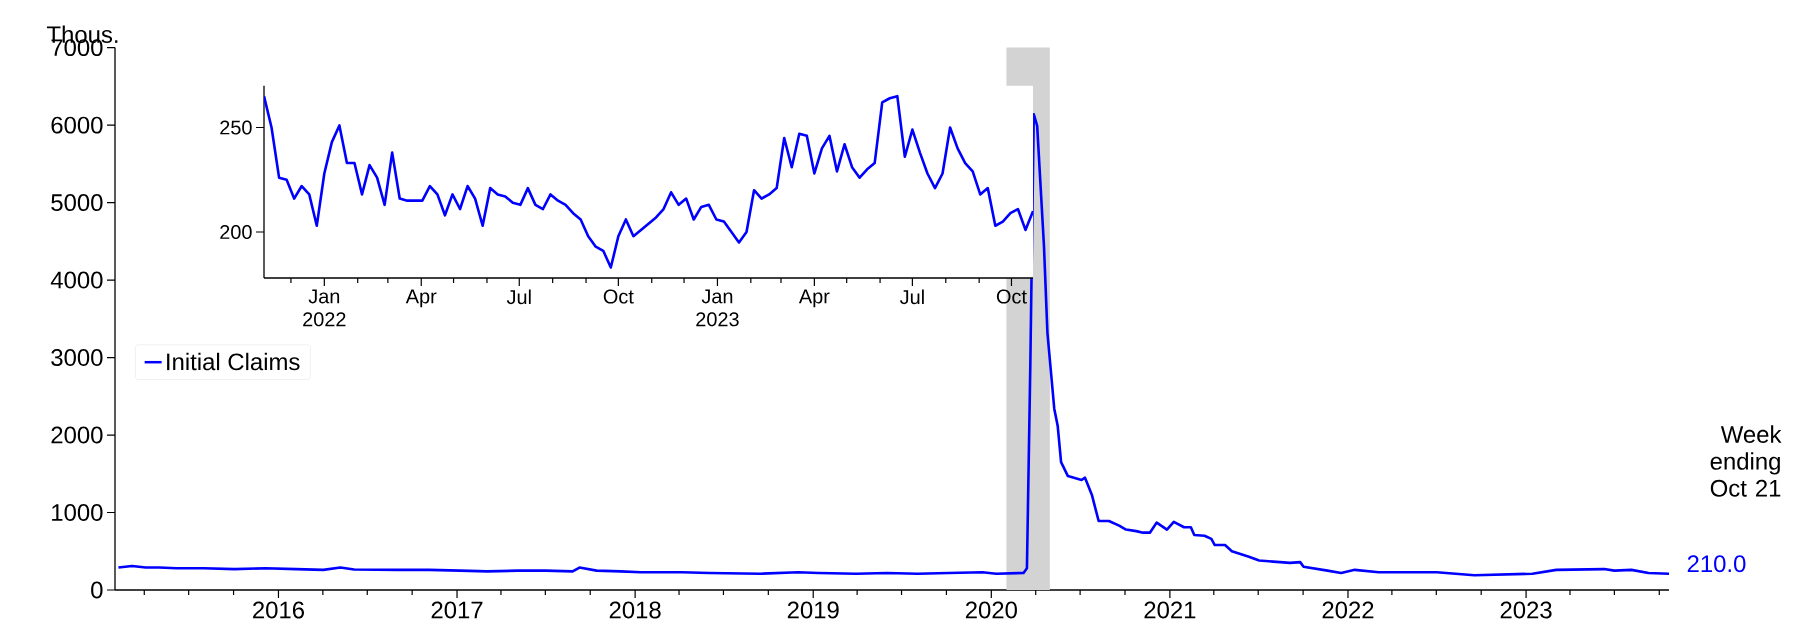  I want to click on y-tick-label: 2000, so click(77, 435).